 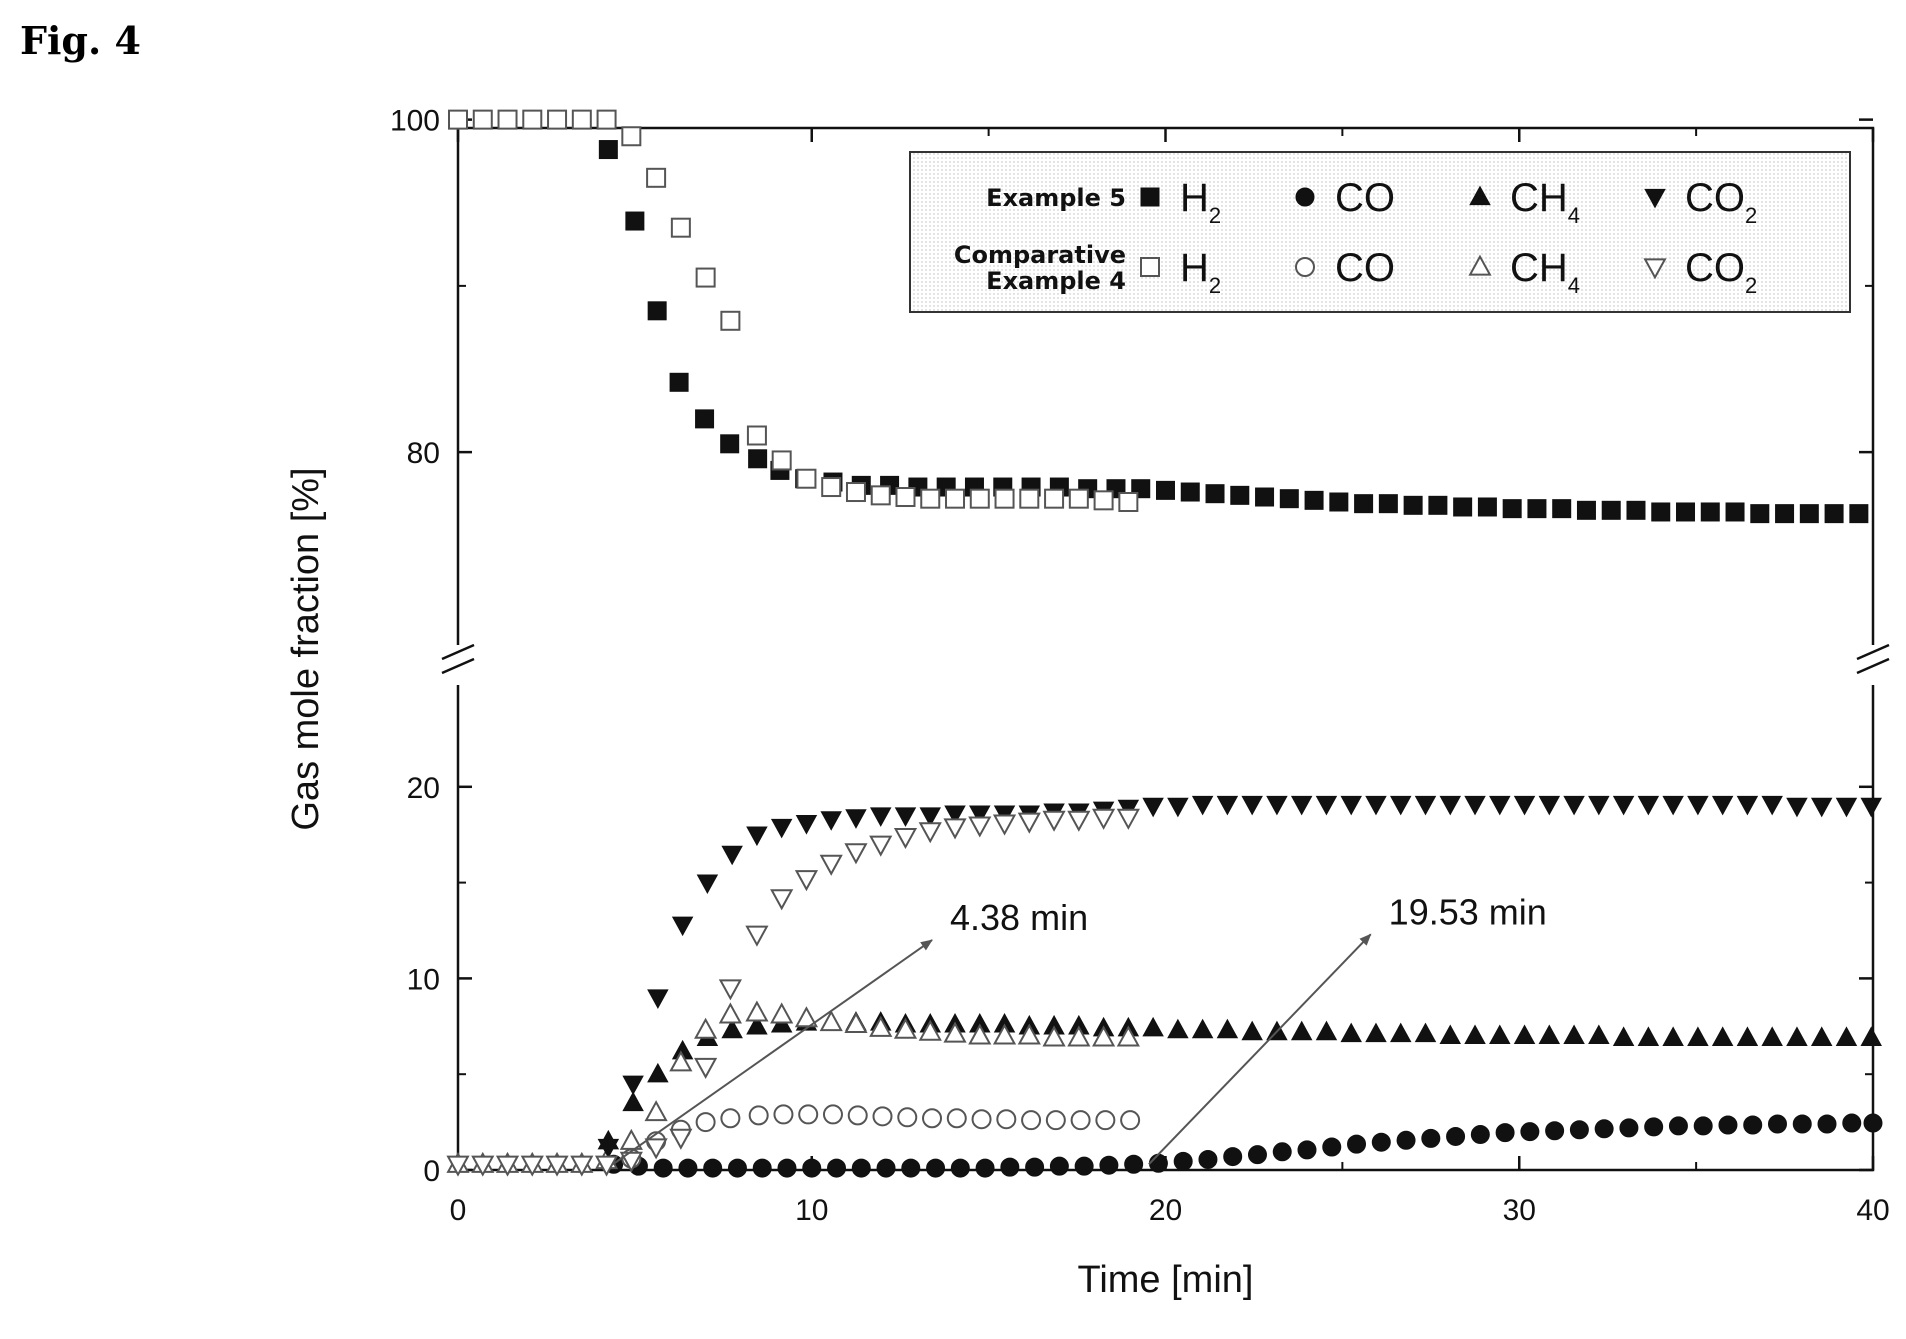 I want to click on x-tick-label: 10, so click(x=811, y=1210).